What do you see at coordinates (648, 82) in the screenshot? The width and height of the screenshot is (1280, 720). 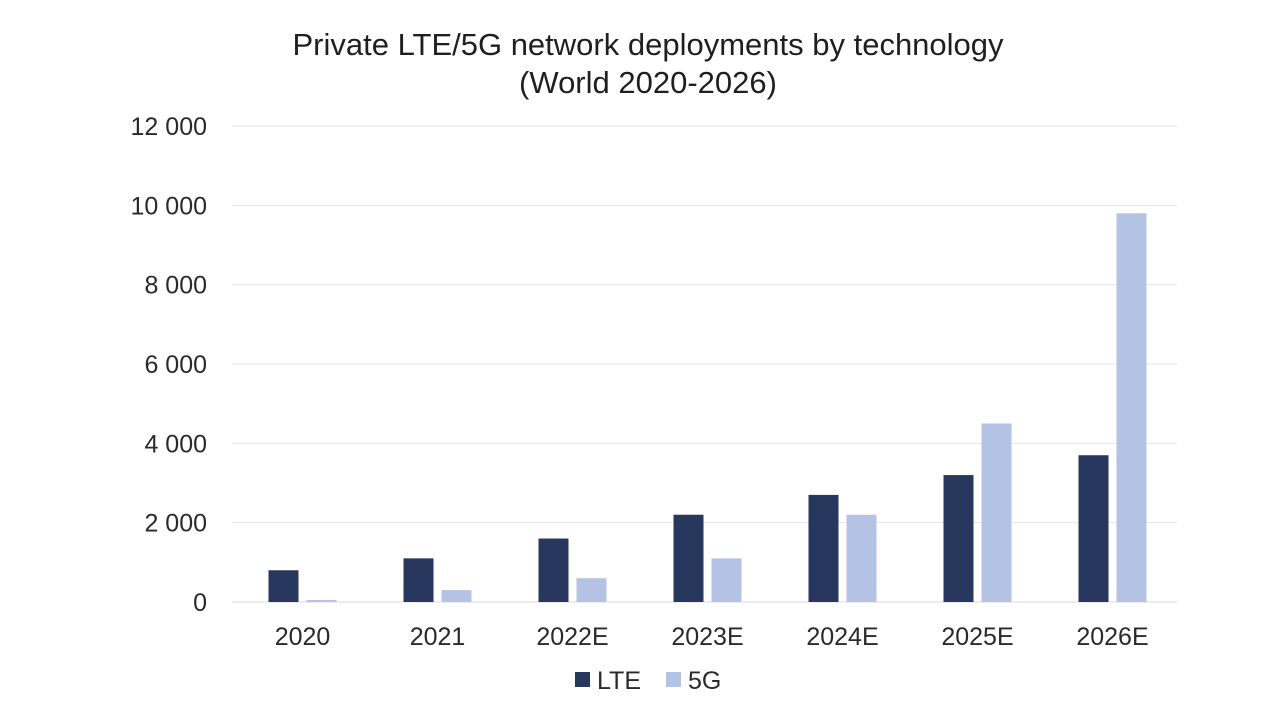 I see `chart-subtitle: (World 2020-2026)` at bounding box center [648, 82].